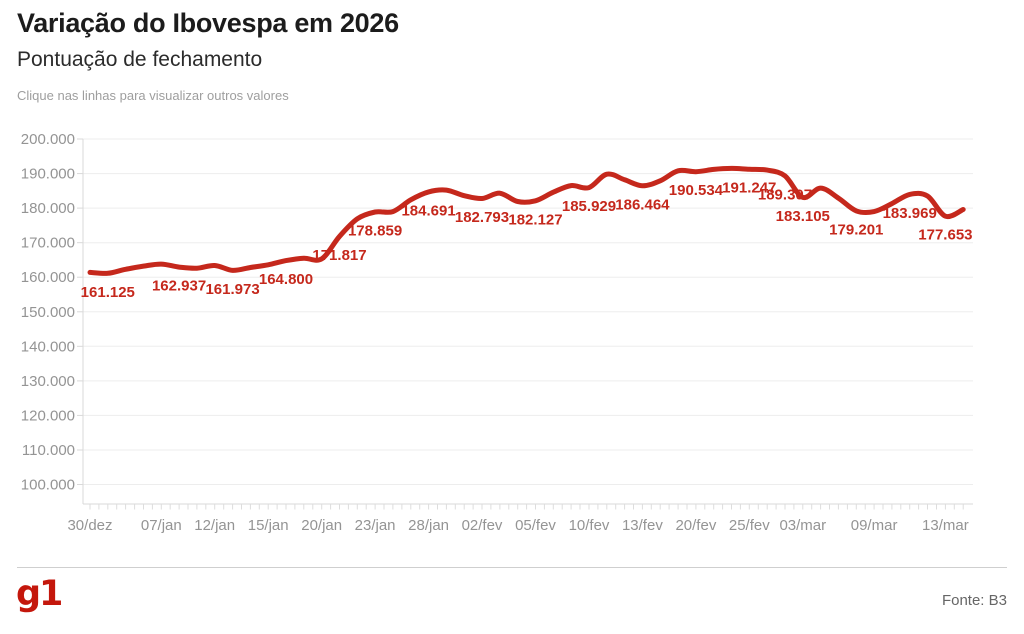 The image size is (1024, 634). Describe the element at coordinates (161, 525) in the screenshot. I see `x-axis-label: 07/jan` at that location.